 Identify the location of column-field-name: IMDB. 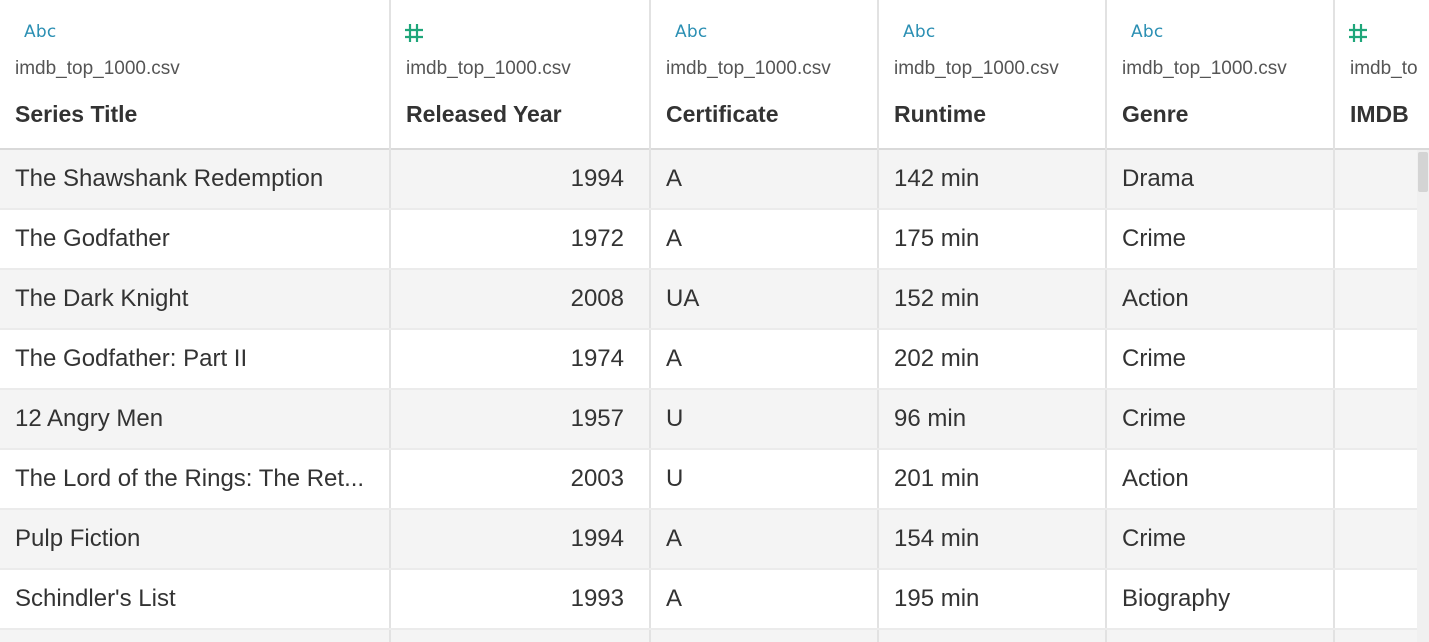
(1379, 114).